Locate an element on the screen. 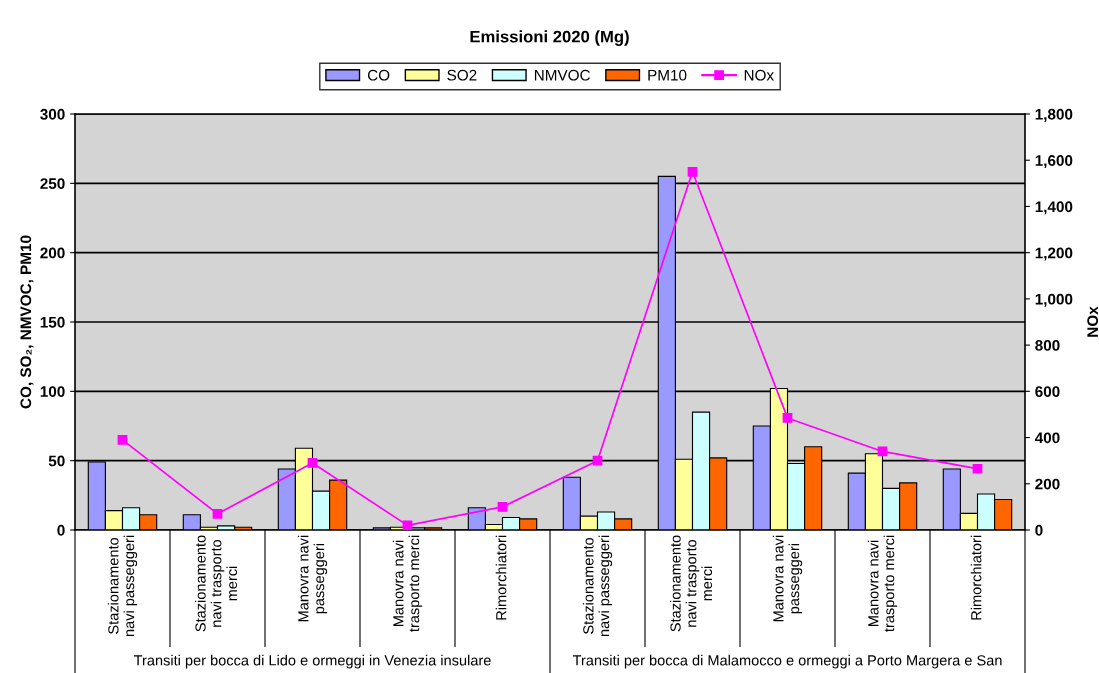  y-tick-label: 150 is located at coordinates (52, 322).